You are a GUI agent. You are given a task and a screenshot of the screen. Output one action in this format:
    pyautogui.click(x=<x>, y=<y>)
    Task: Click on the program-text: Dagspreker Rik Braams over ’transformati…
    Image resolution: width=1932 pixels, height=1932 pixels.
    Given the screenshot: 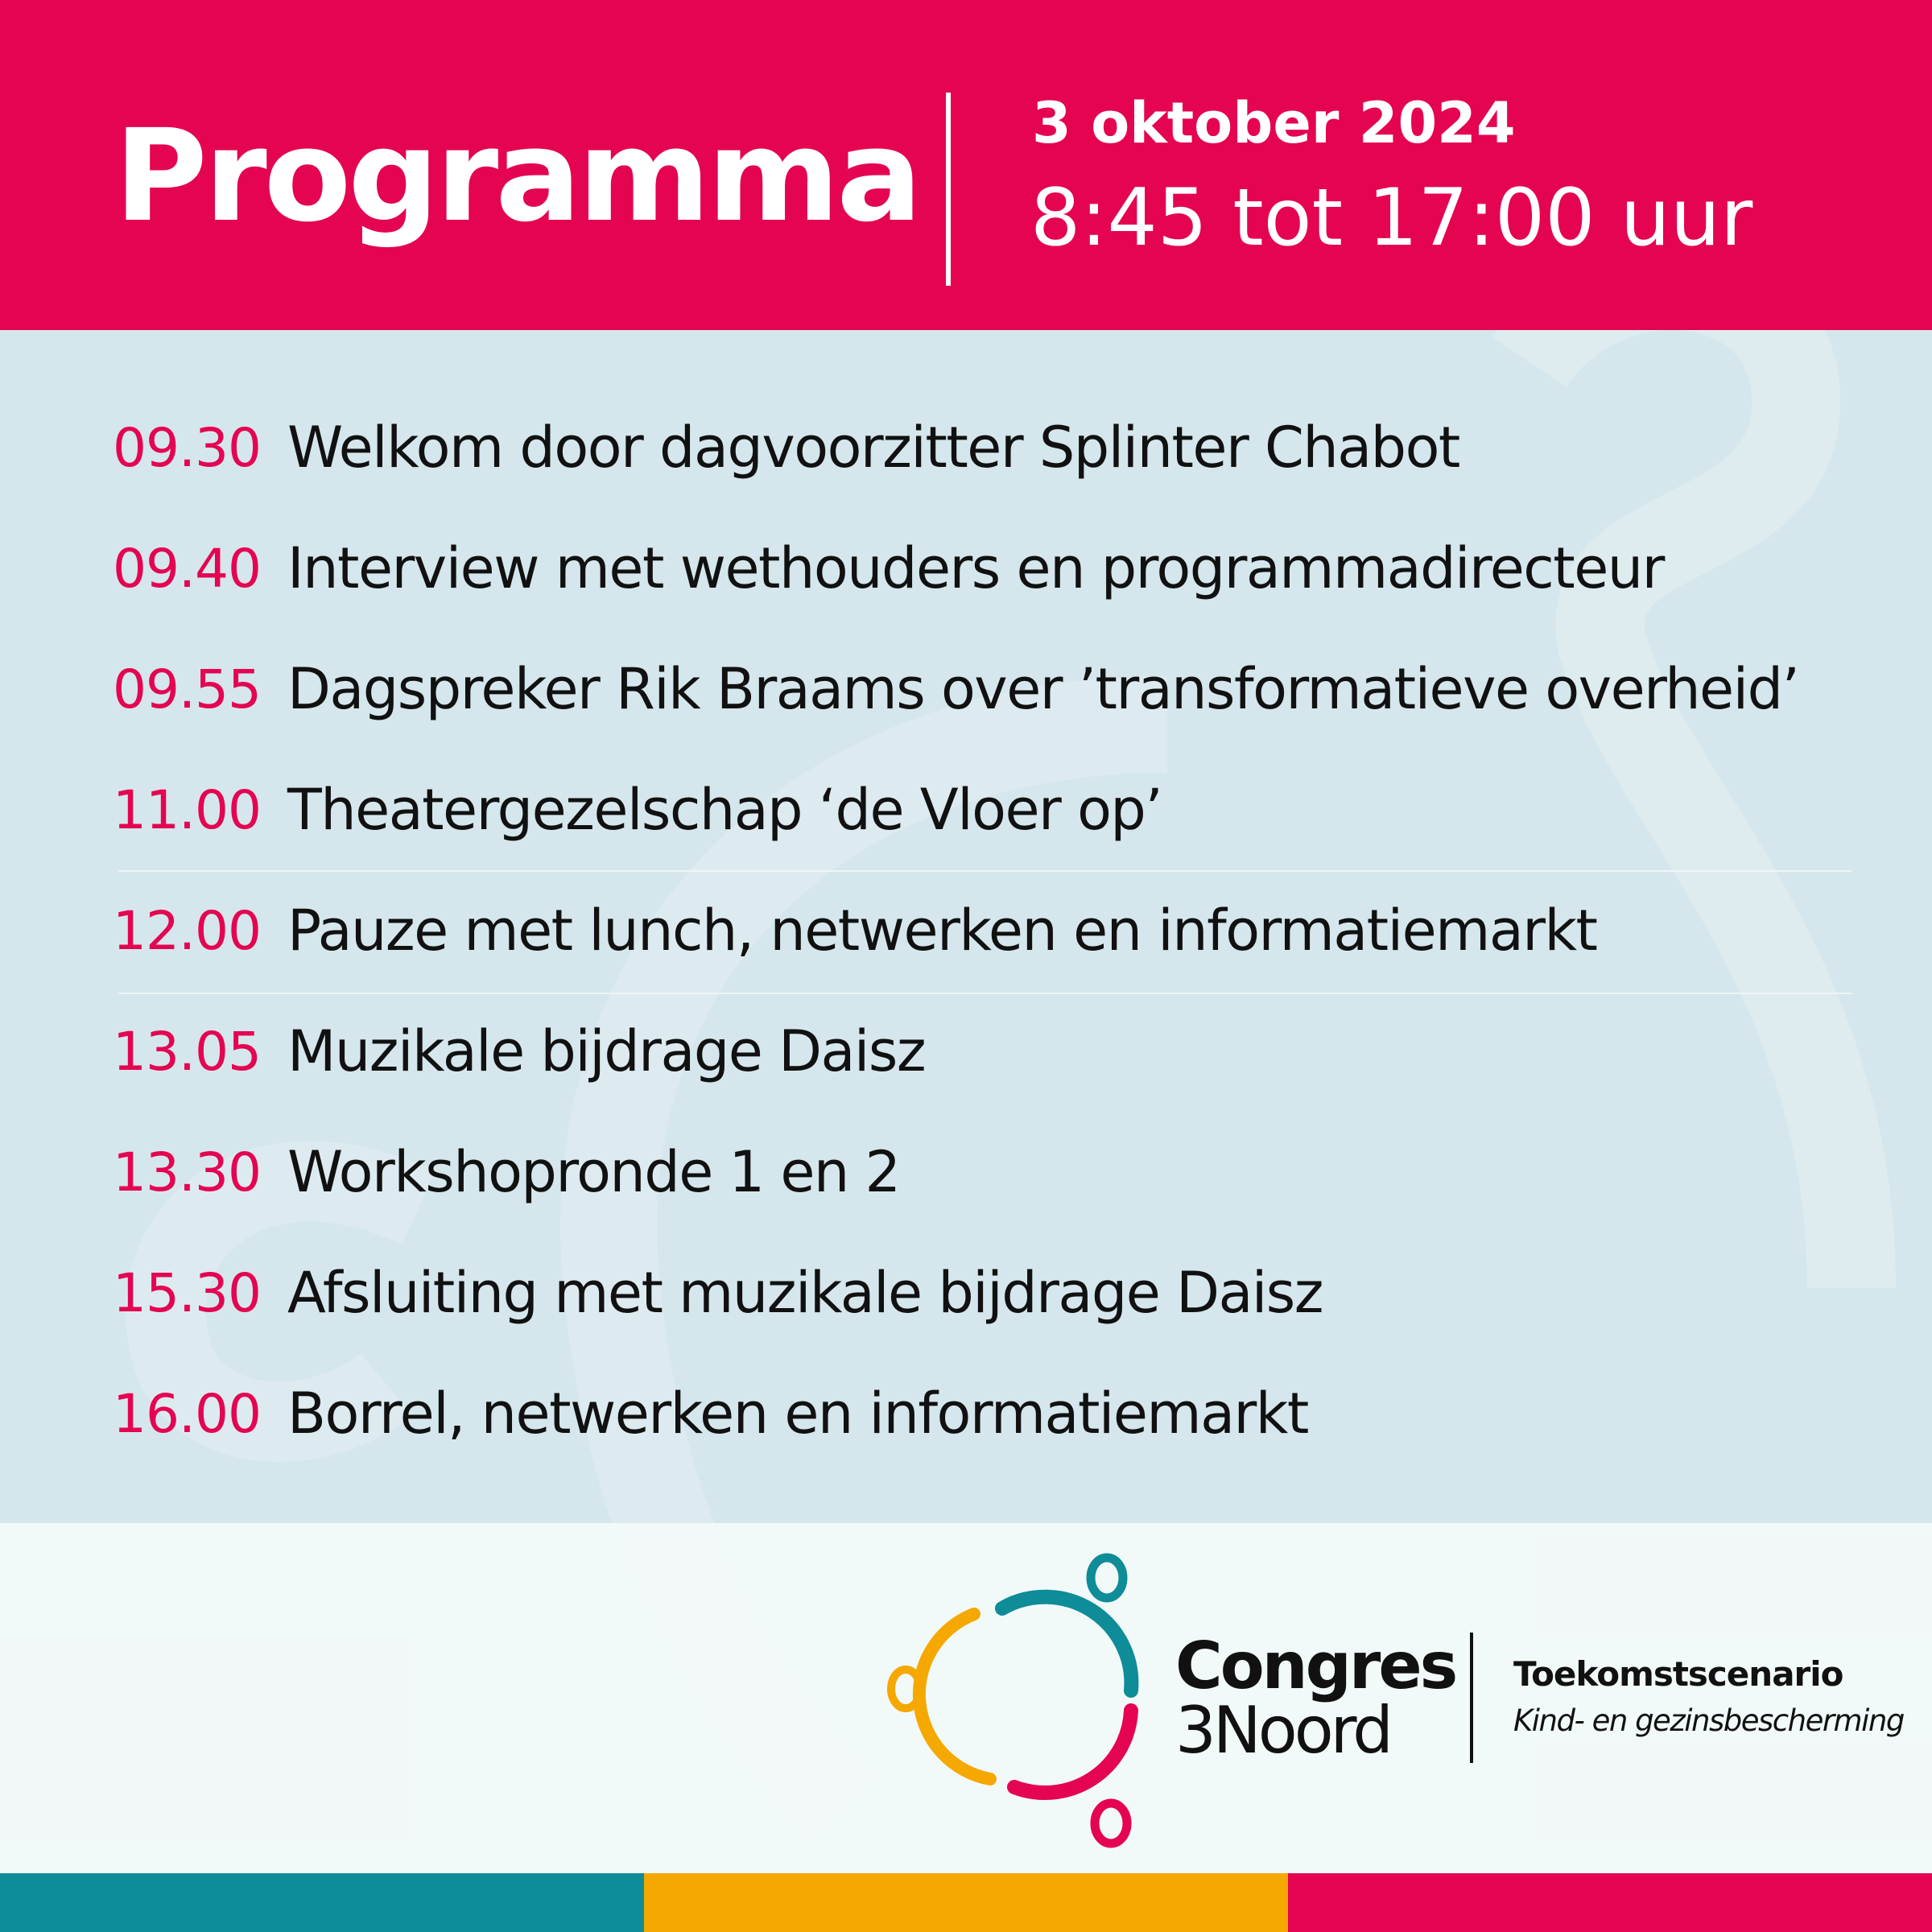 What is the action you would take?
    pyautogui.click(x=1043, y=689)
    